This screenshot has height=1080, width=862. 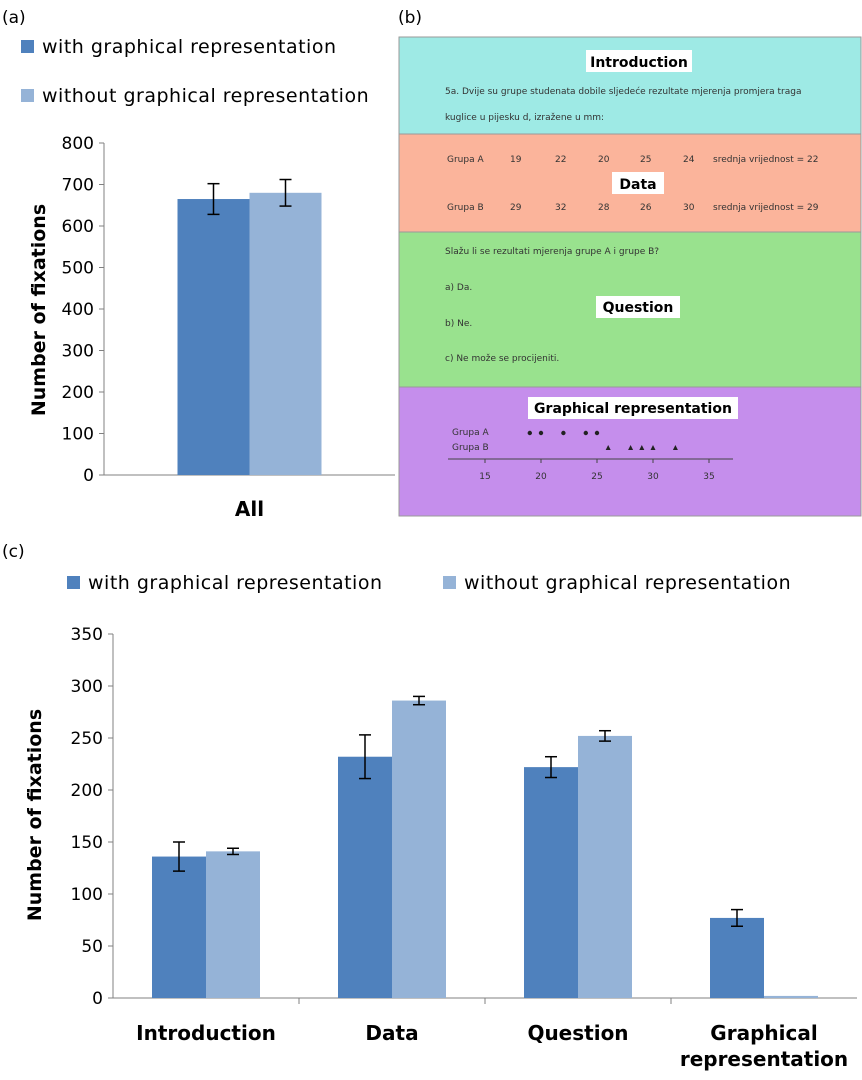 What do you see at coordinates (502, 359) in the screenshot?
I see `question-option-c: c) Ne može se procijeniti.` at bounding box center [502, 359].